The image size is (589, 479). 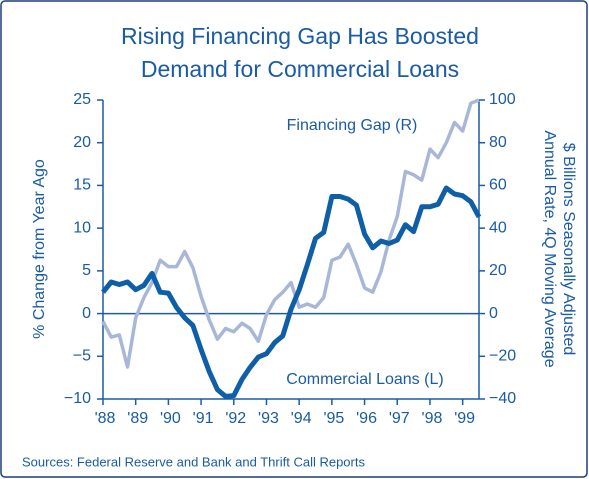 What do you see at coordinates (498, 142) in the screenshot?
I see `y2-tick-label: 80` at bounding box center [498, 142].